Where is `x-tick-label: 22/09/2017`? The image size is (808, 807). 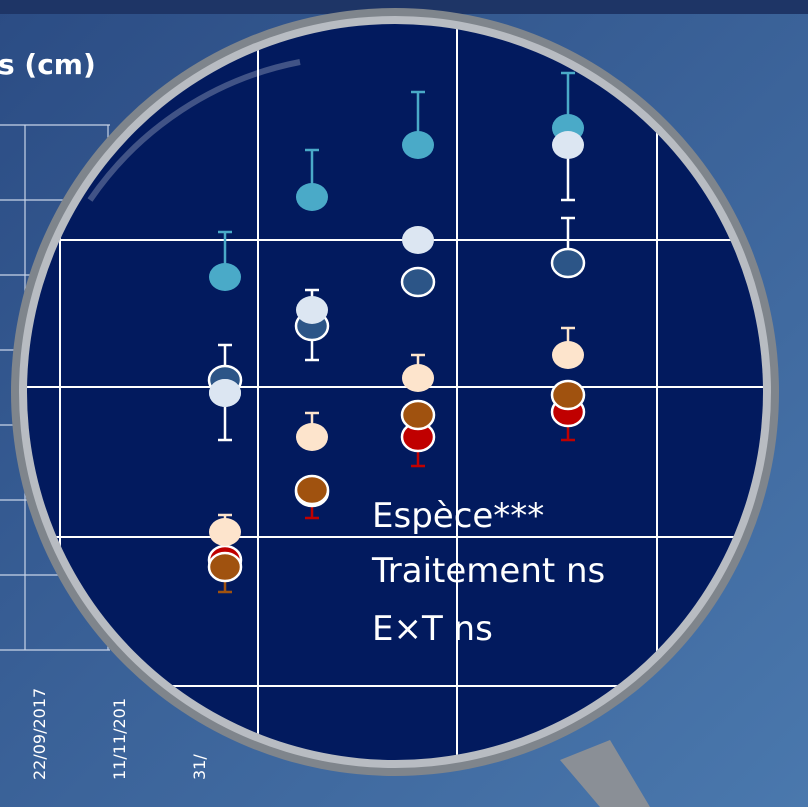 x-tick-label: 22/09/2017 is located at coordinates (39, 734).